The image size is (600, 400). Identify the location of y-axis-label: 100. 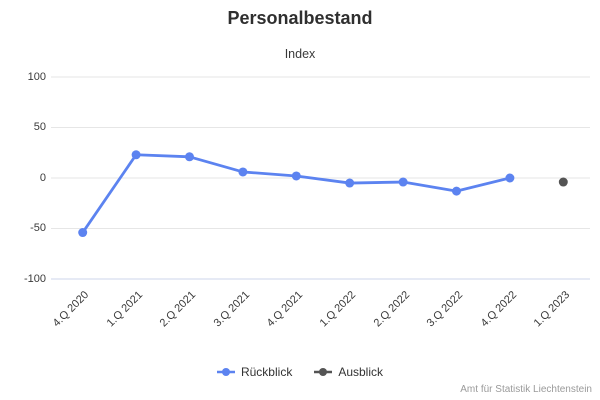
(36, 76).